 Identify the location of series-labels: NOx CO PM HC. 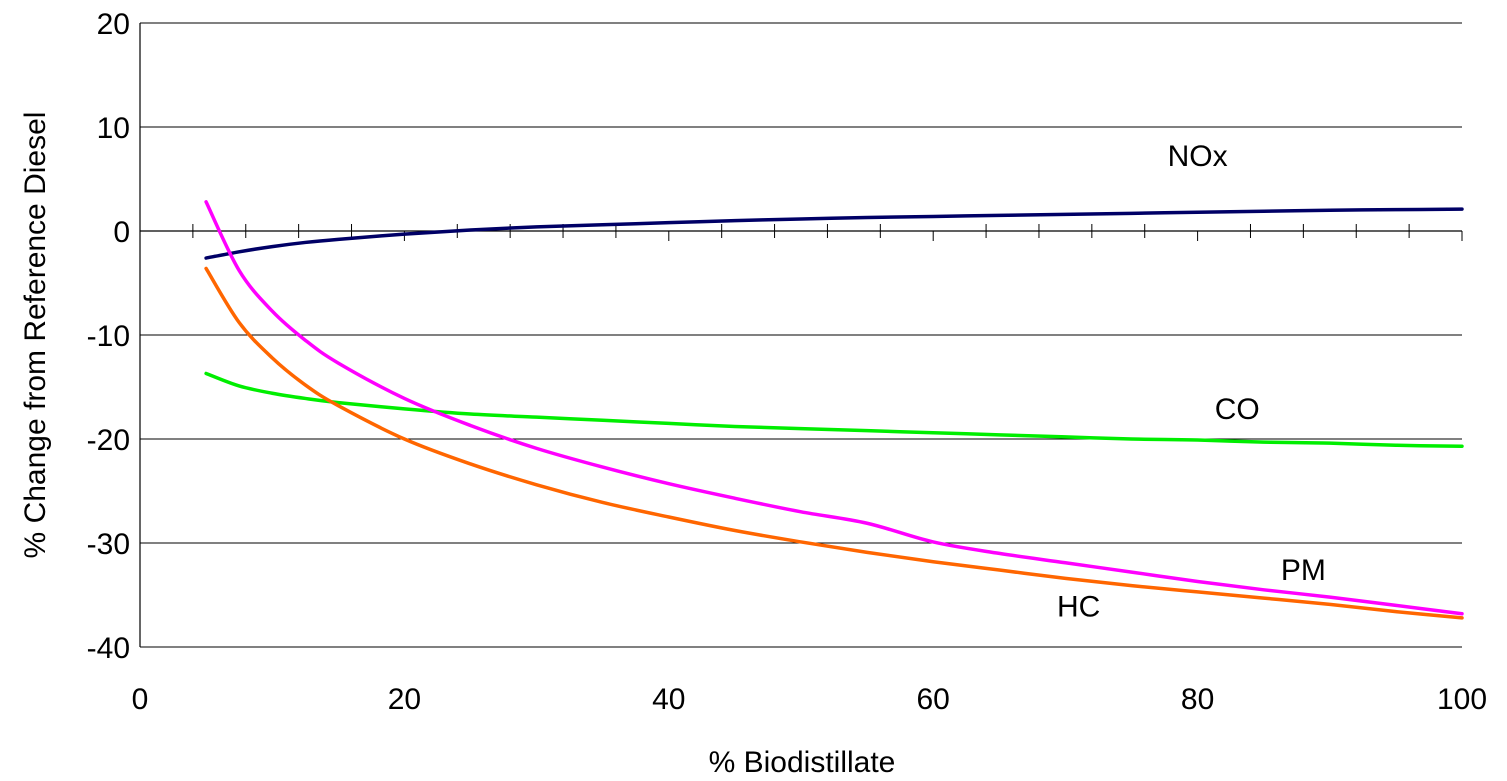
(1191, 381).